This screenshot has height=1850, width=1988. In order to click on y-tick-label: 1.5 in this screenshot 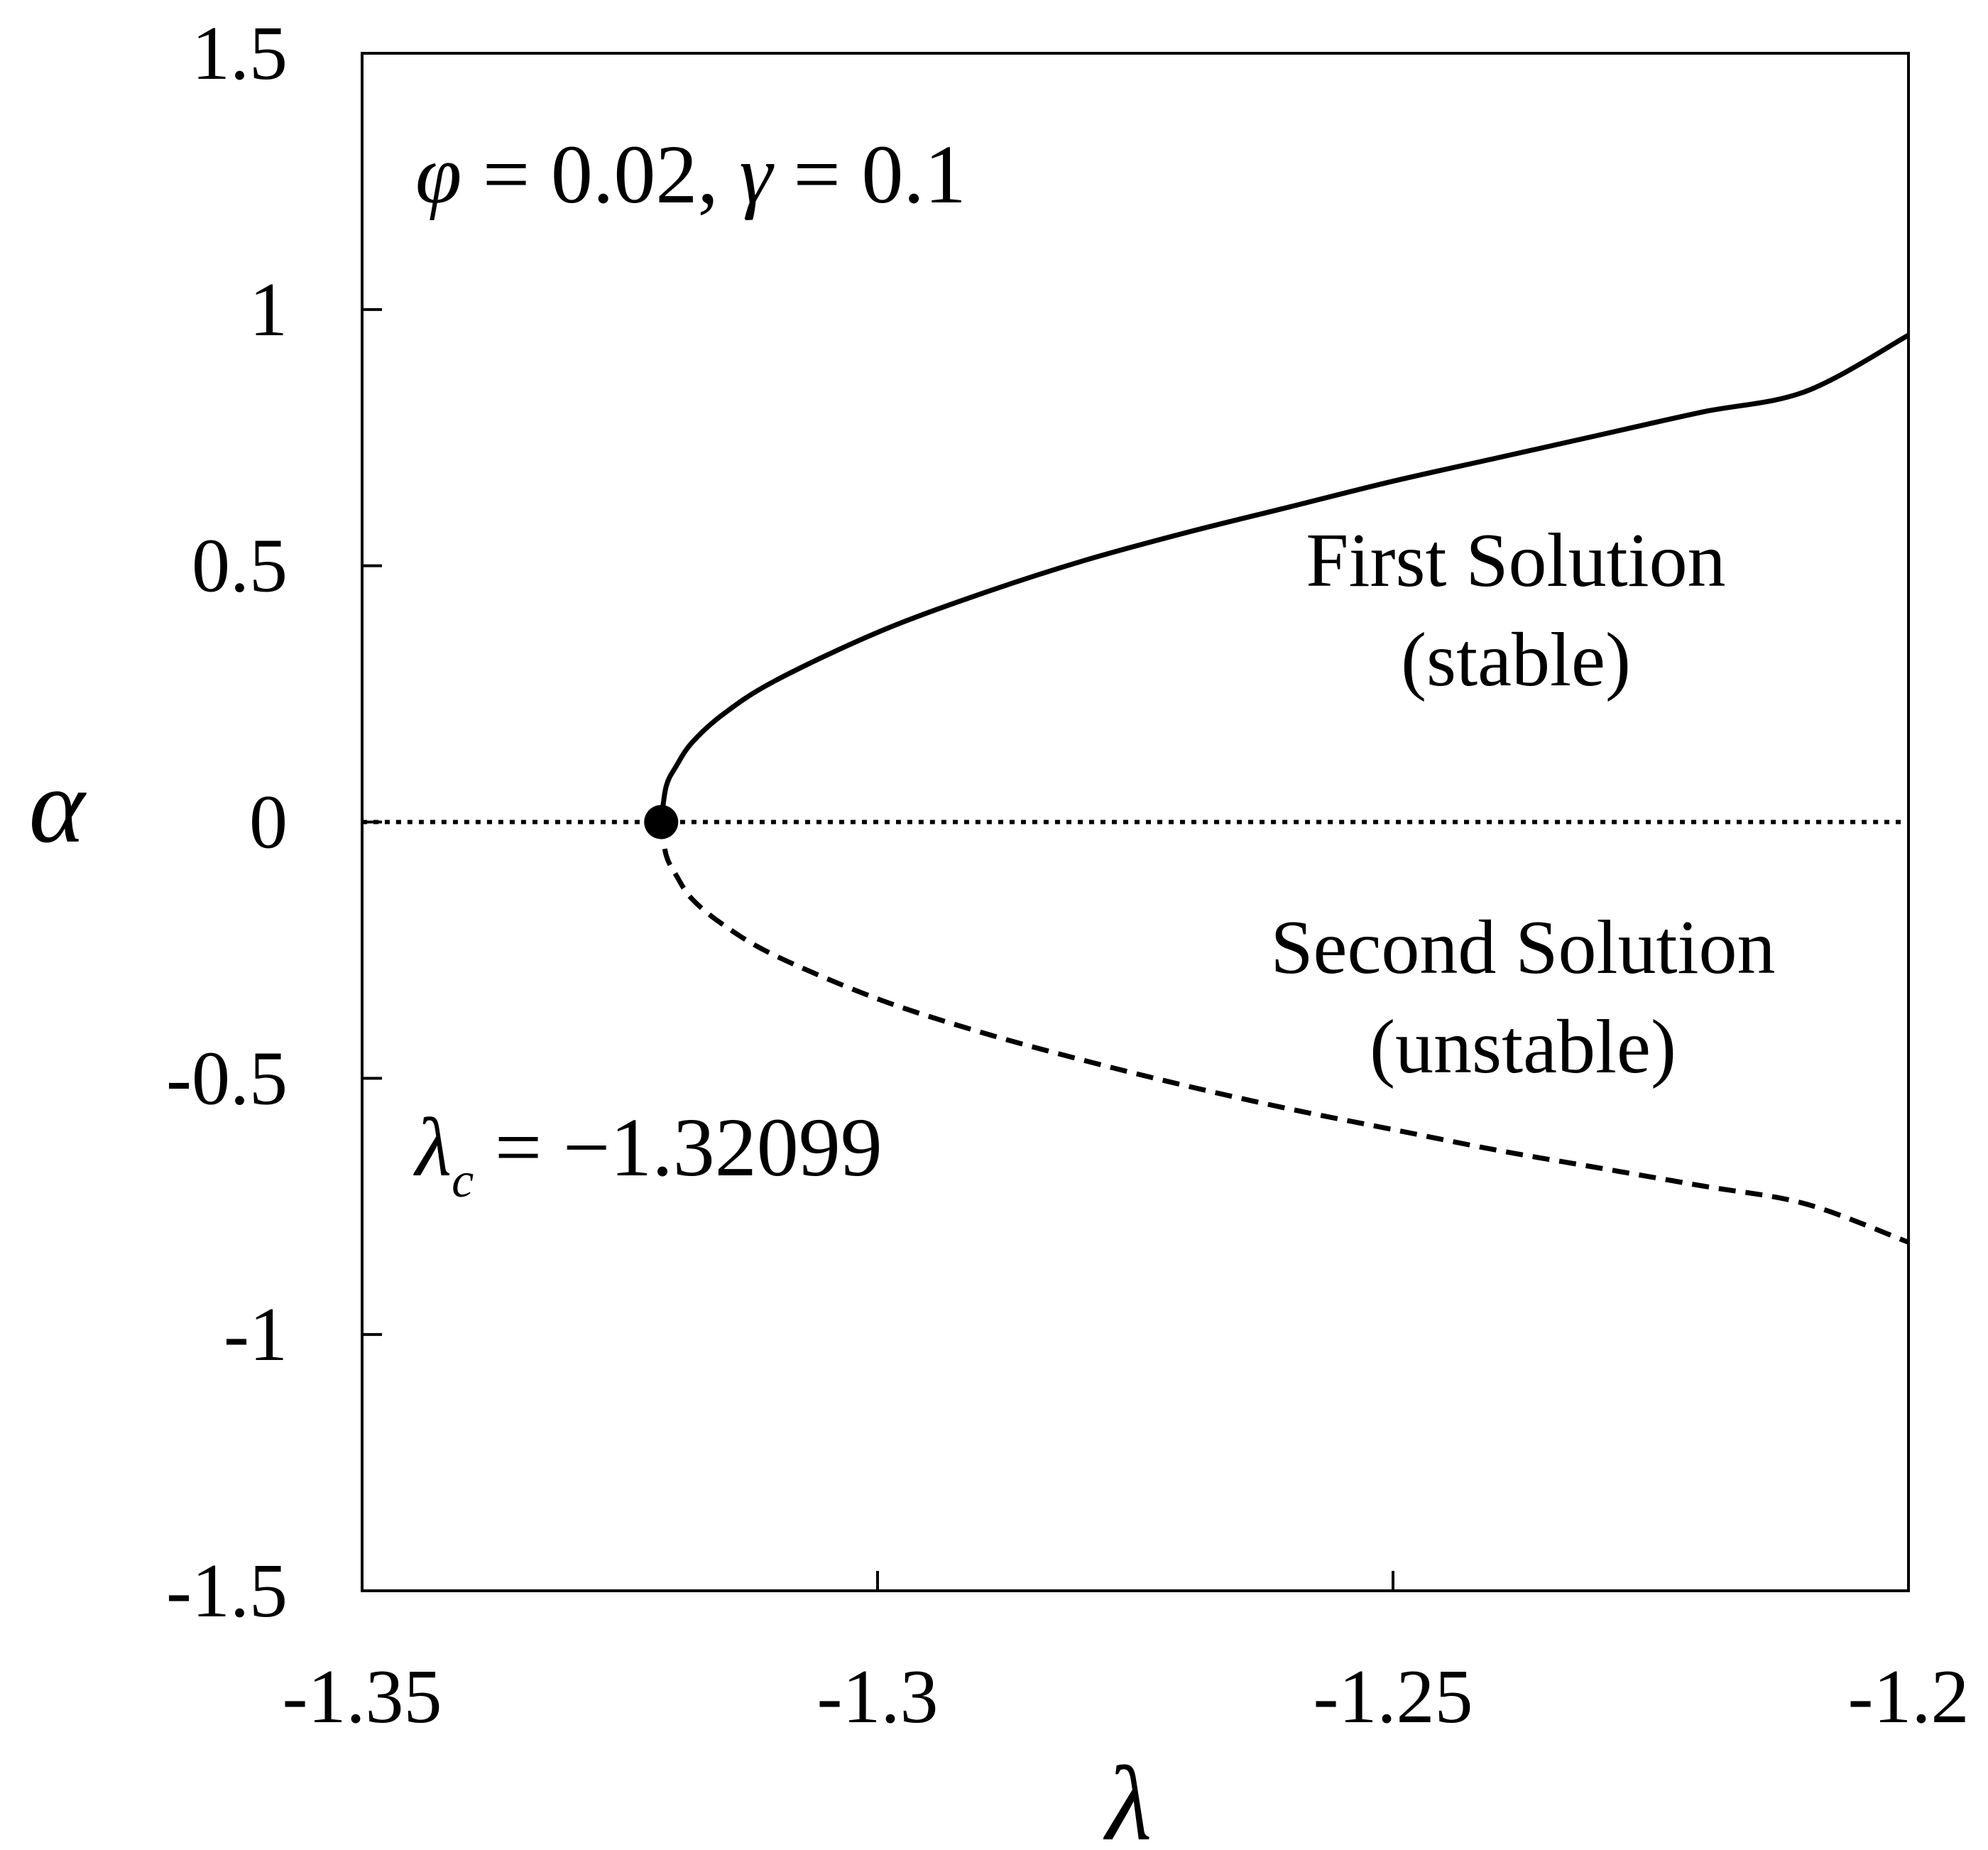, I will do `click(240, 53)`.